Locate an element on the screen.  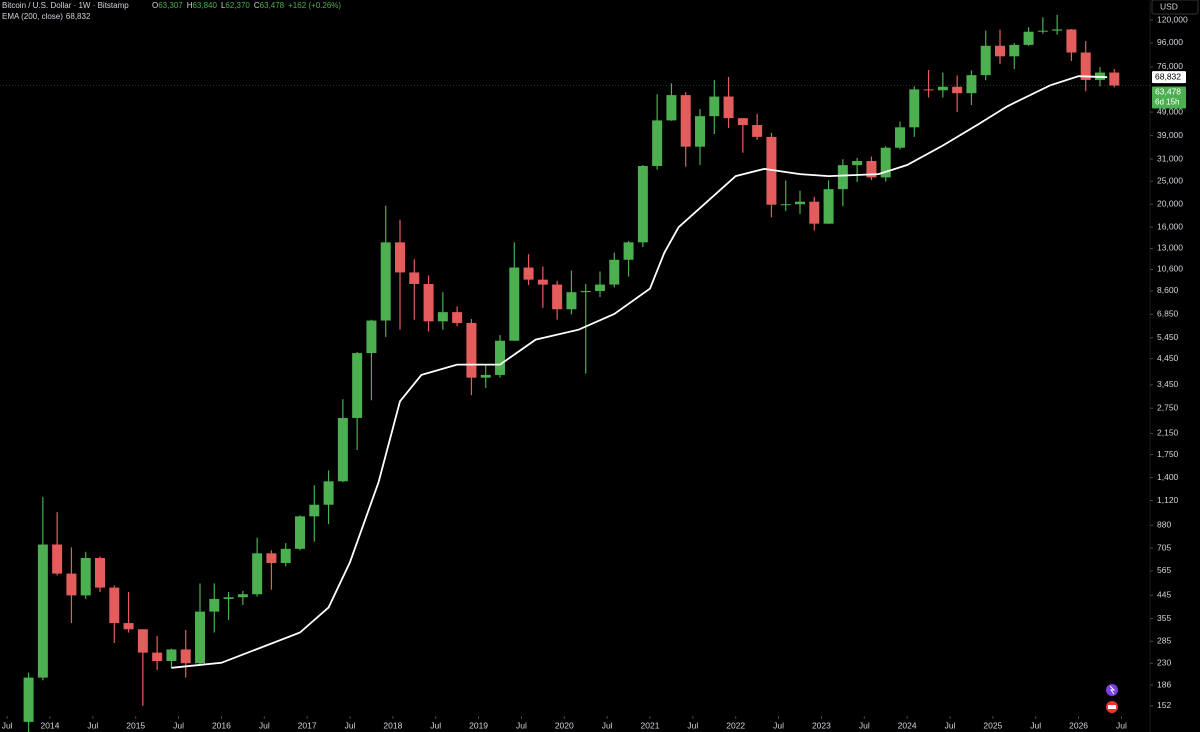
ema-price-tag is located at coordinates (1169, 77).